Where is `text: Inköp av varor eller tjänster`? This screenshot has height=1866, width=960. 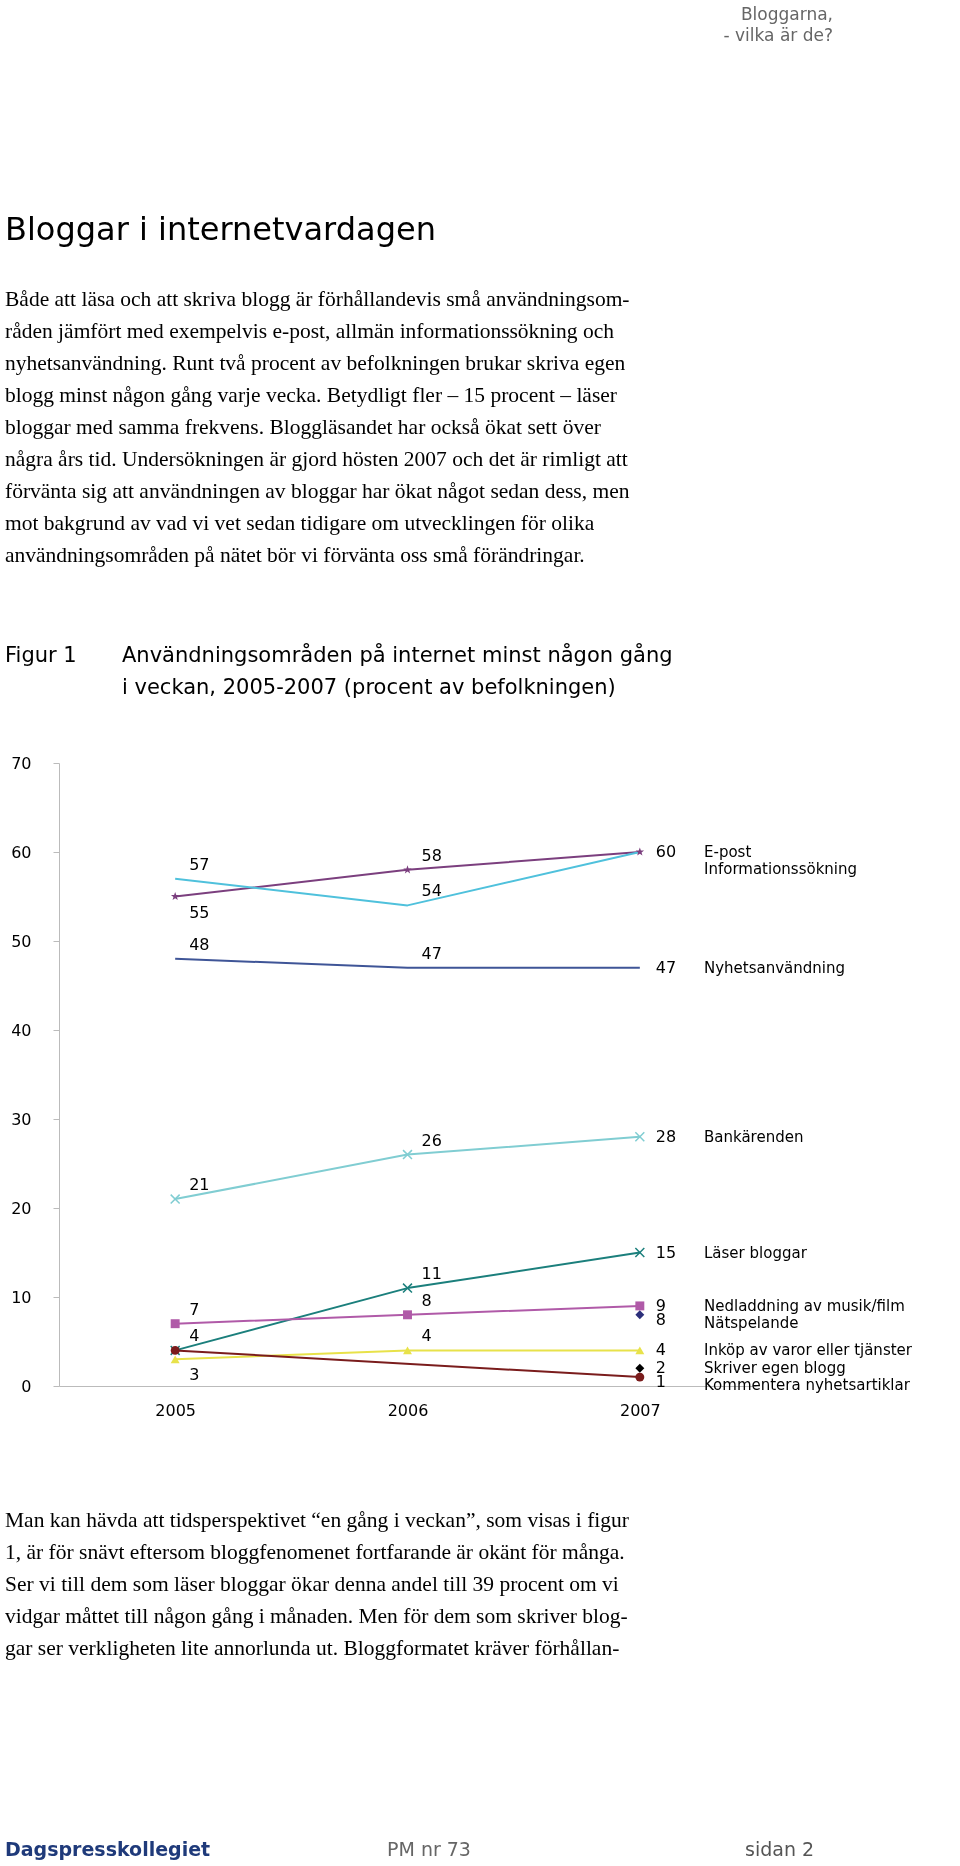
text: Inköp av varor eller tjänster is located at coordinates (808, 1350).